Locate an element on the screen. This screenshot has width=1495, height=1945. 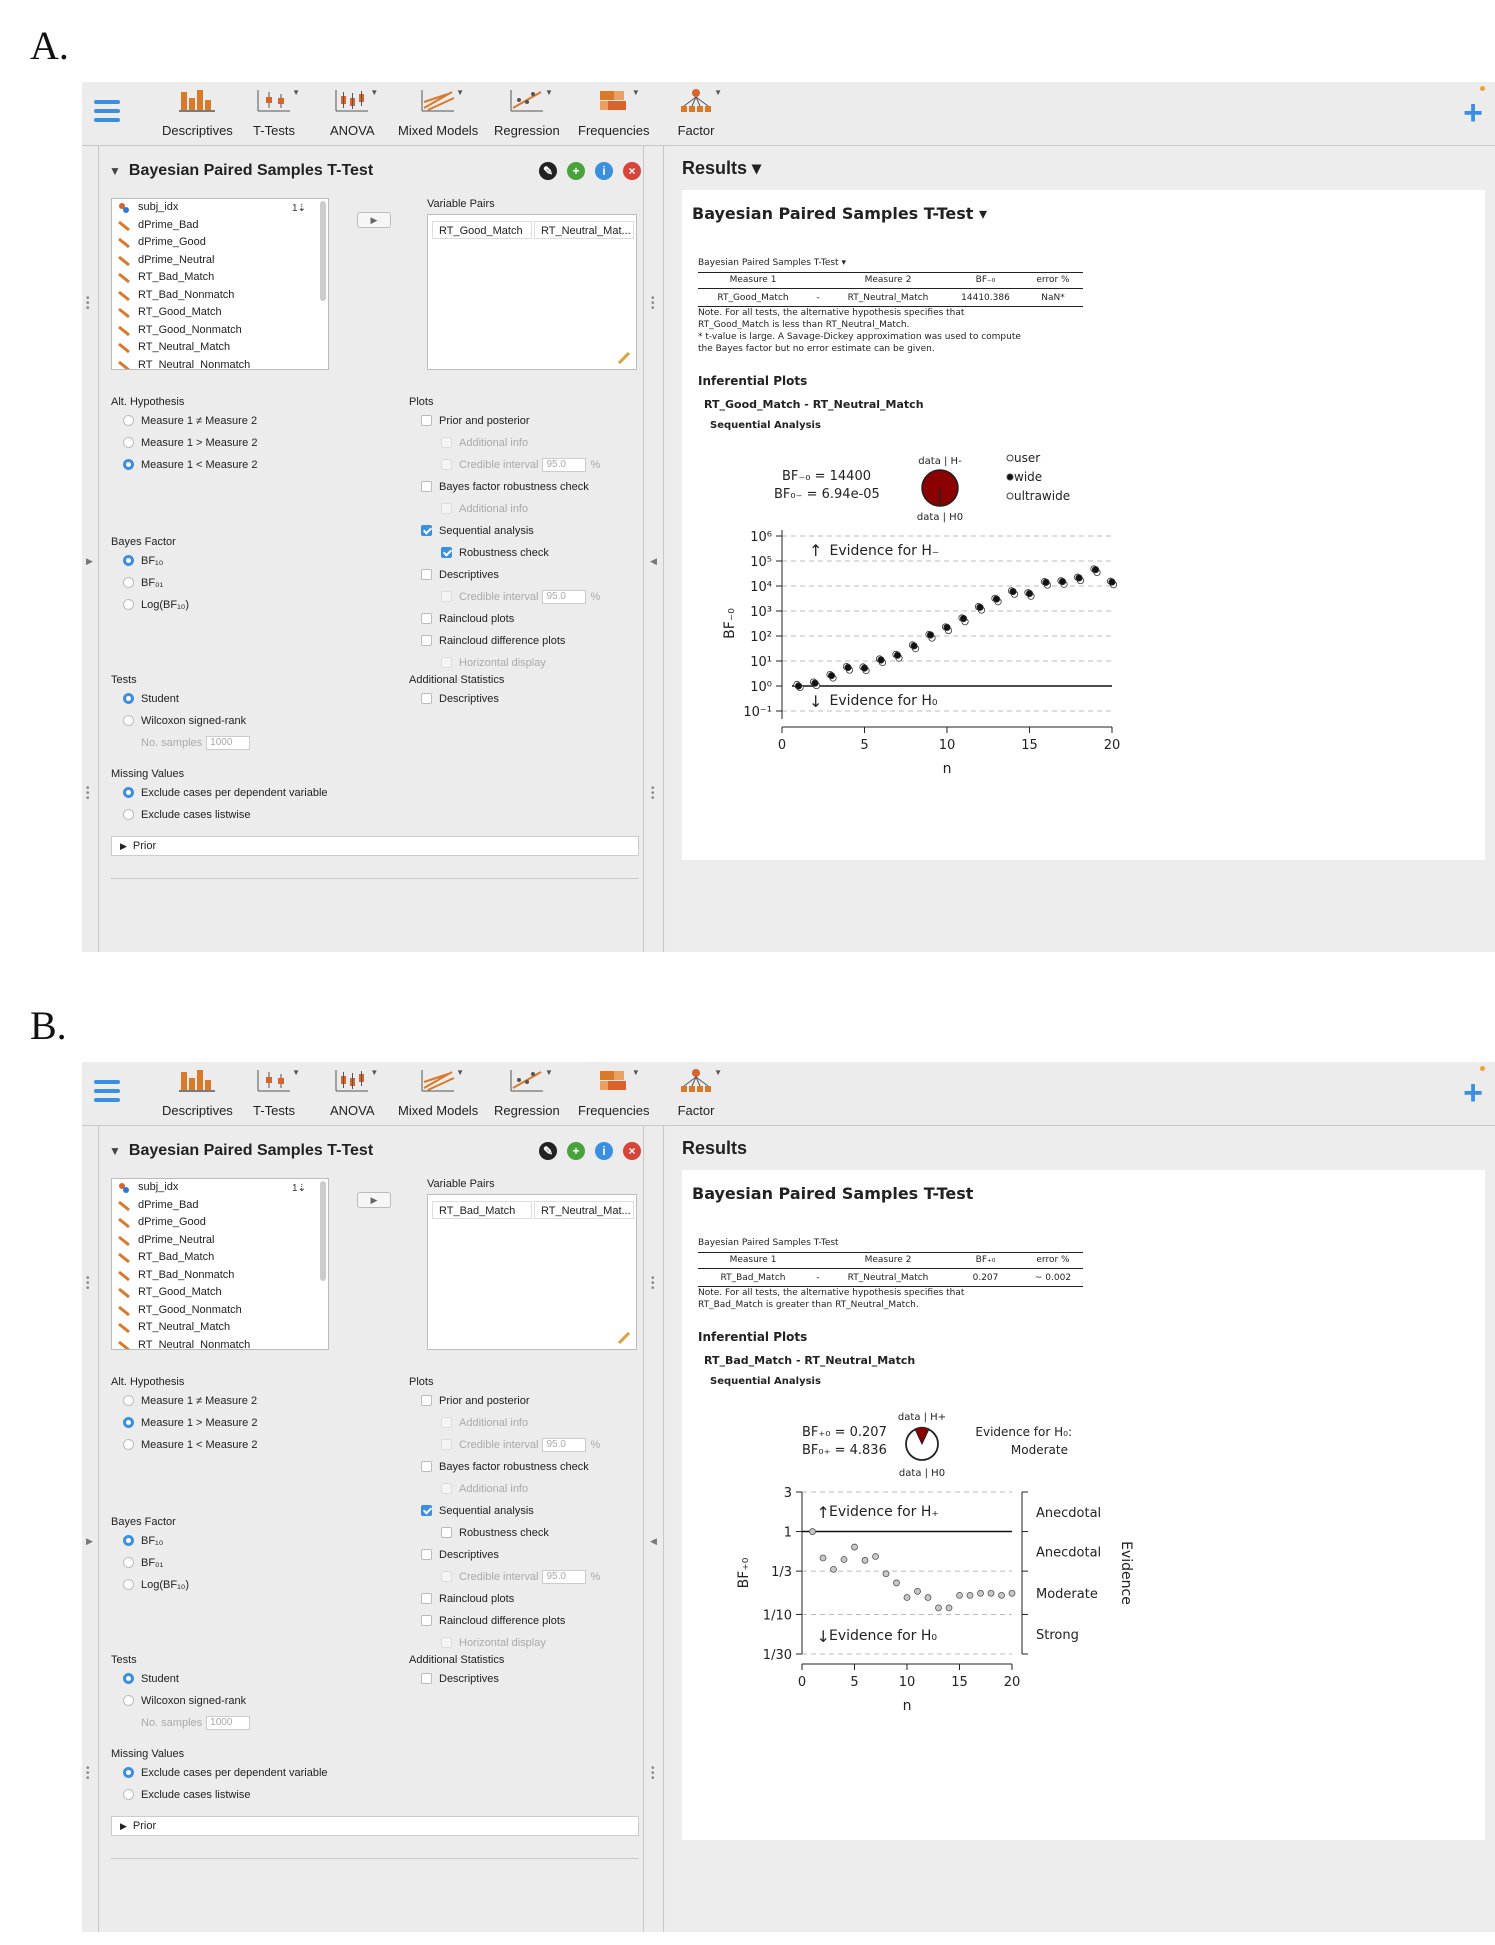
ribbon-mixed-models-button: ▼ Mixed Models is located at coordinates (438, 113).